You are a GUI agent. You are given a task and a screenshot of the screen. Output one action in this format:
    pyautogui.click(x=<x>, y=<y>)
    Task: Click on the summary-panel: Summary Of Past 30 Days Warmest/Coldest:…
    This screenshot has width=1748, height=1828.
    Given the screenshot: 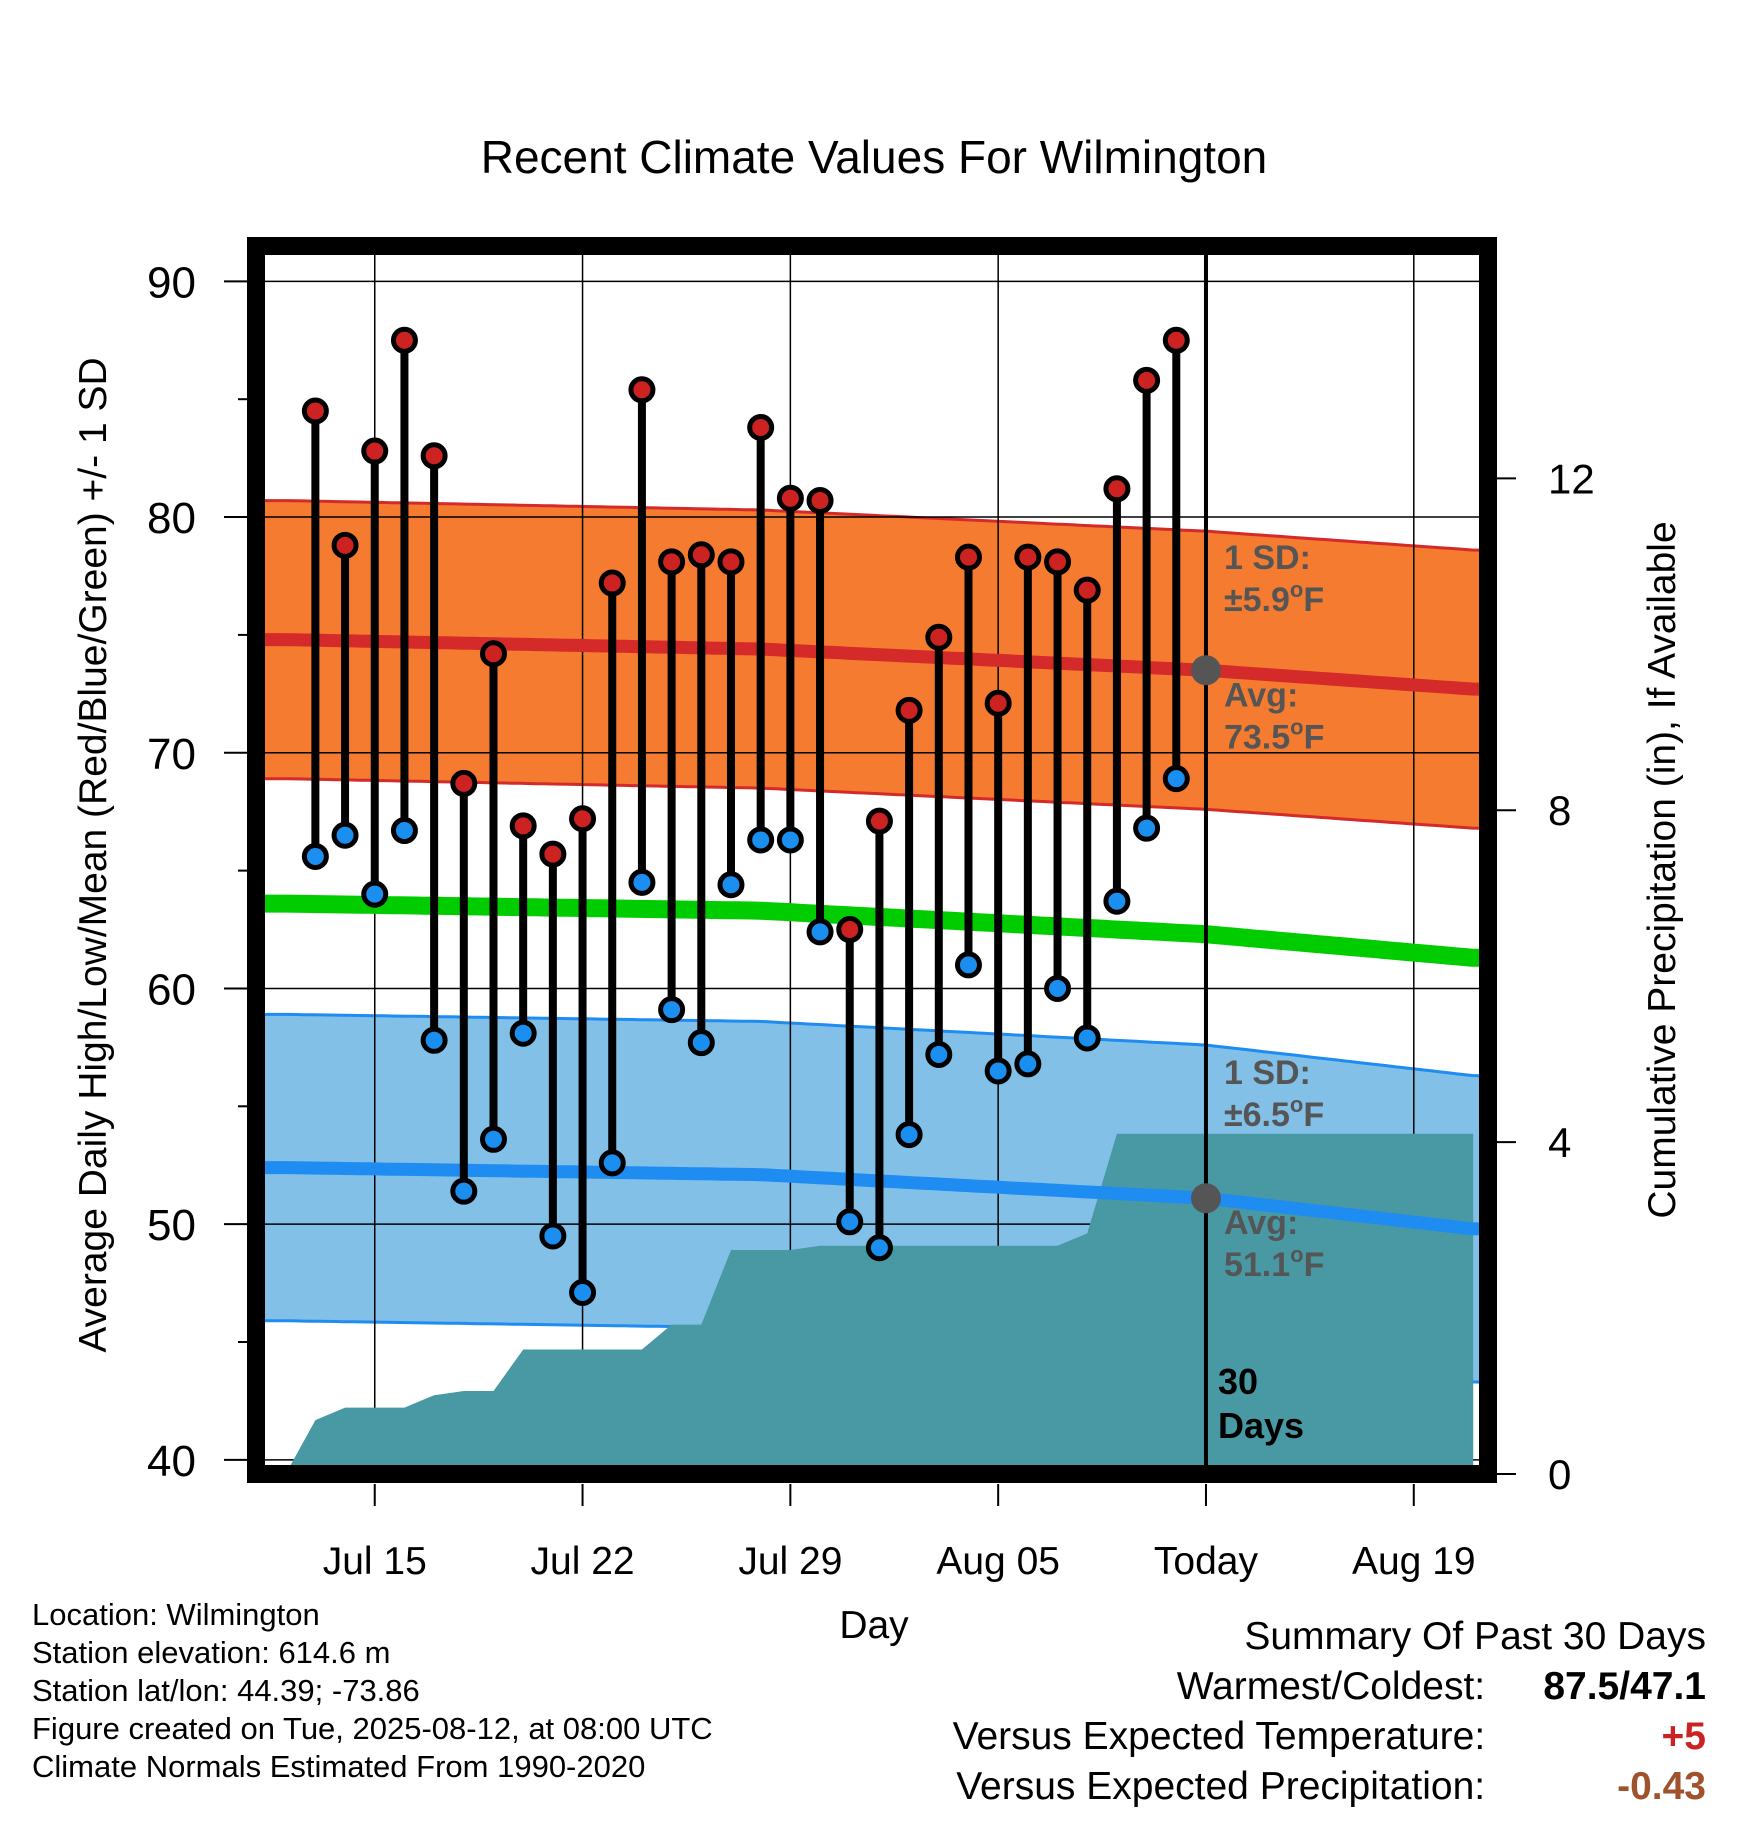 What is the action you would take?
    pyautogui.click(x=1329, y=1712)
    